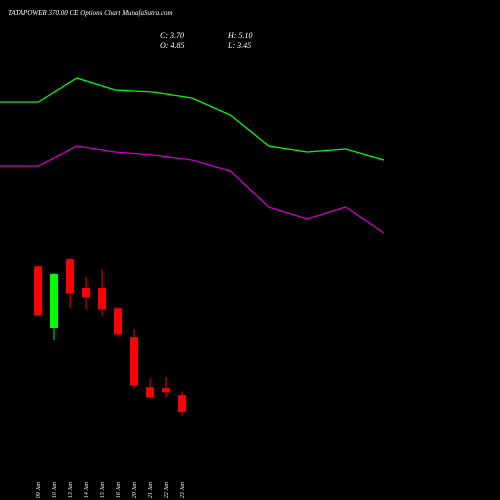  Describe the element at coordinates (151, 490) in the screenshot. I see `x-tick-label: 21 Jan` at that location.